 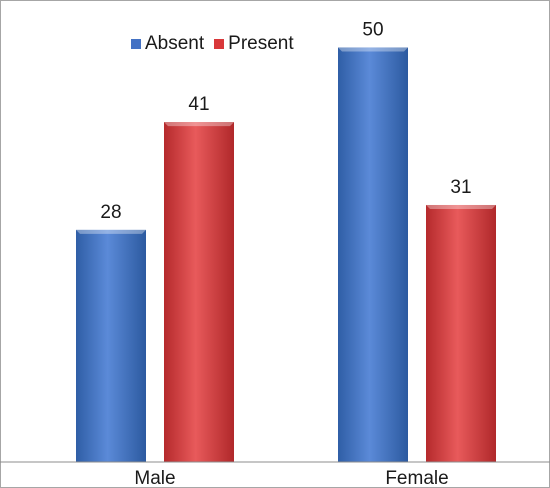 I want to click on bar-male-absent, so click(x=111, y=345).